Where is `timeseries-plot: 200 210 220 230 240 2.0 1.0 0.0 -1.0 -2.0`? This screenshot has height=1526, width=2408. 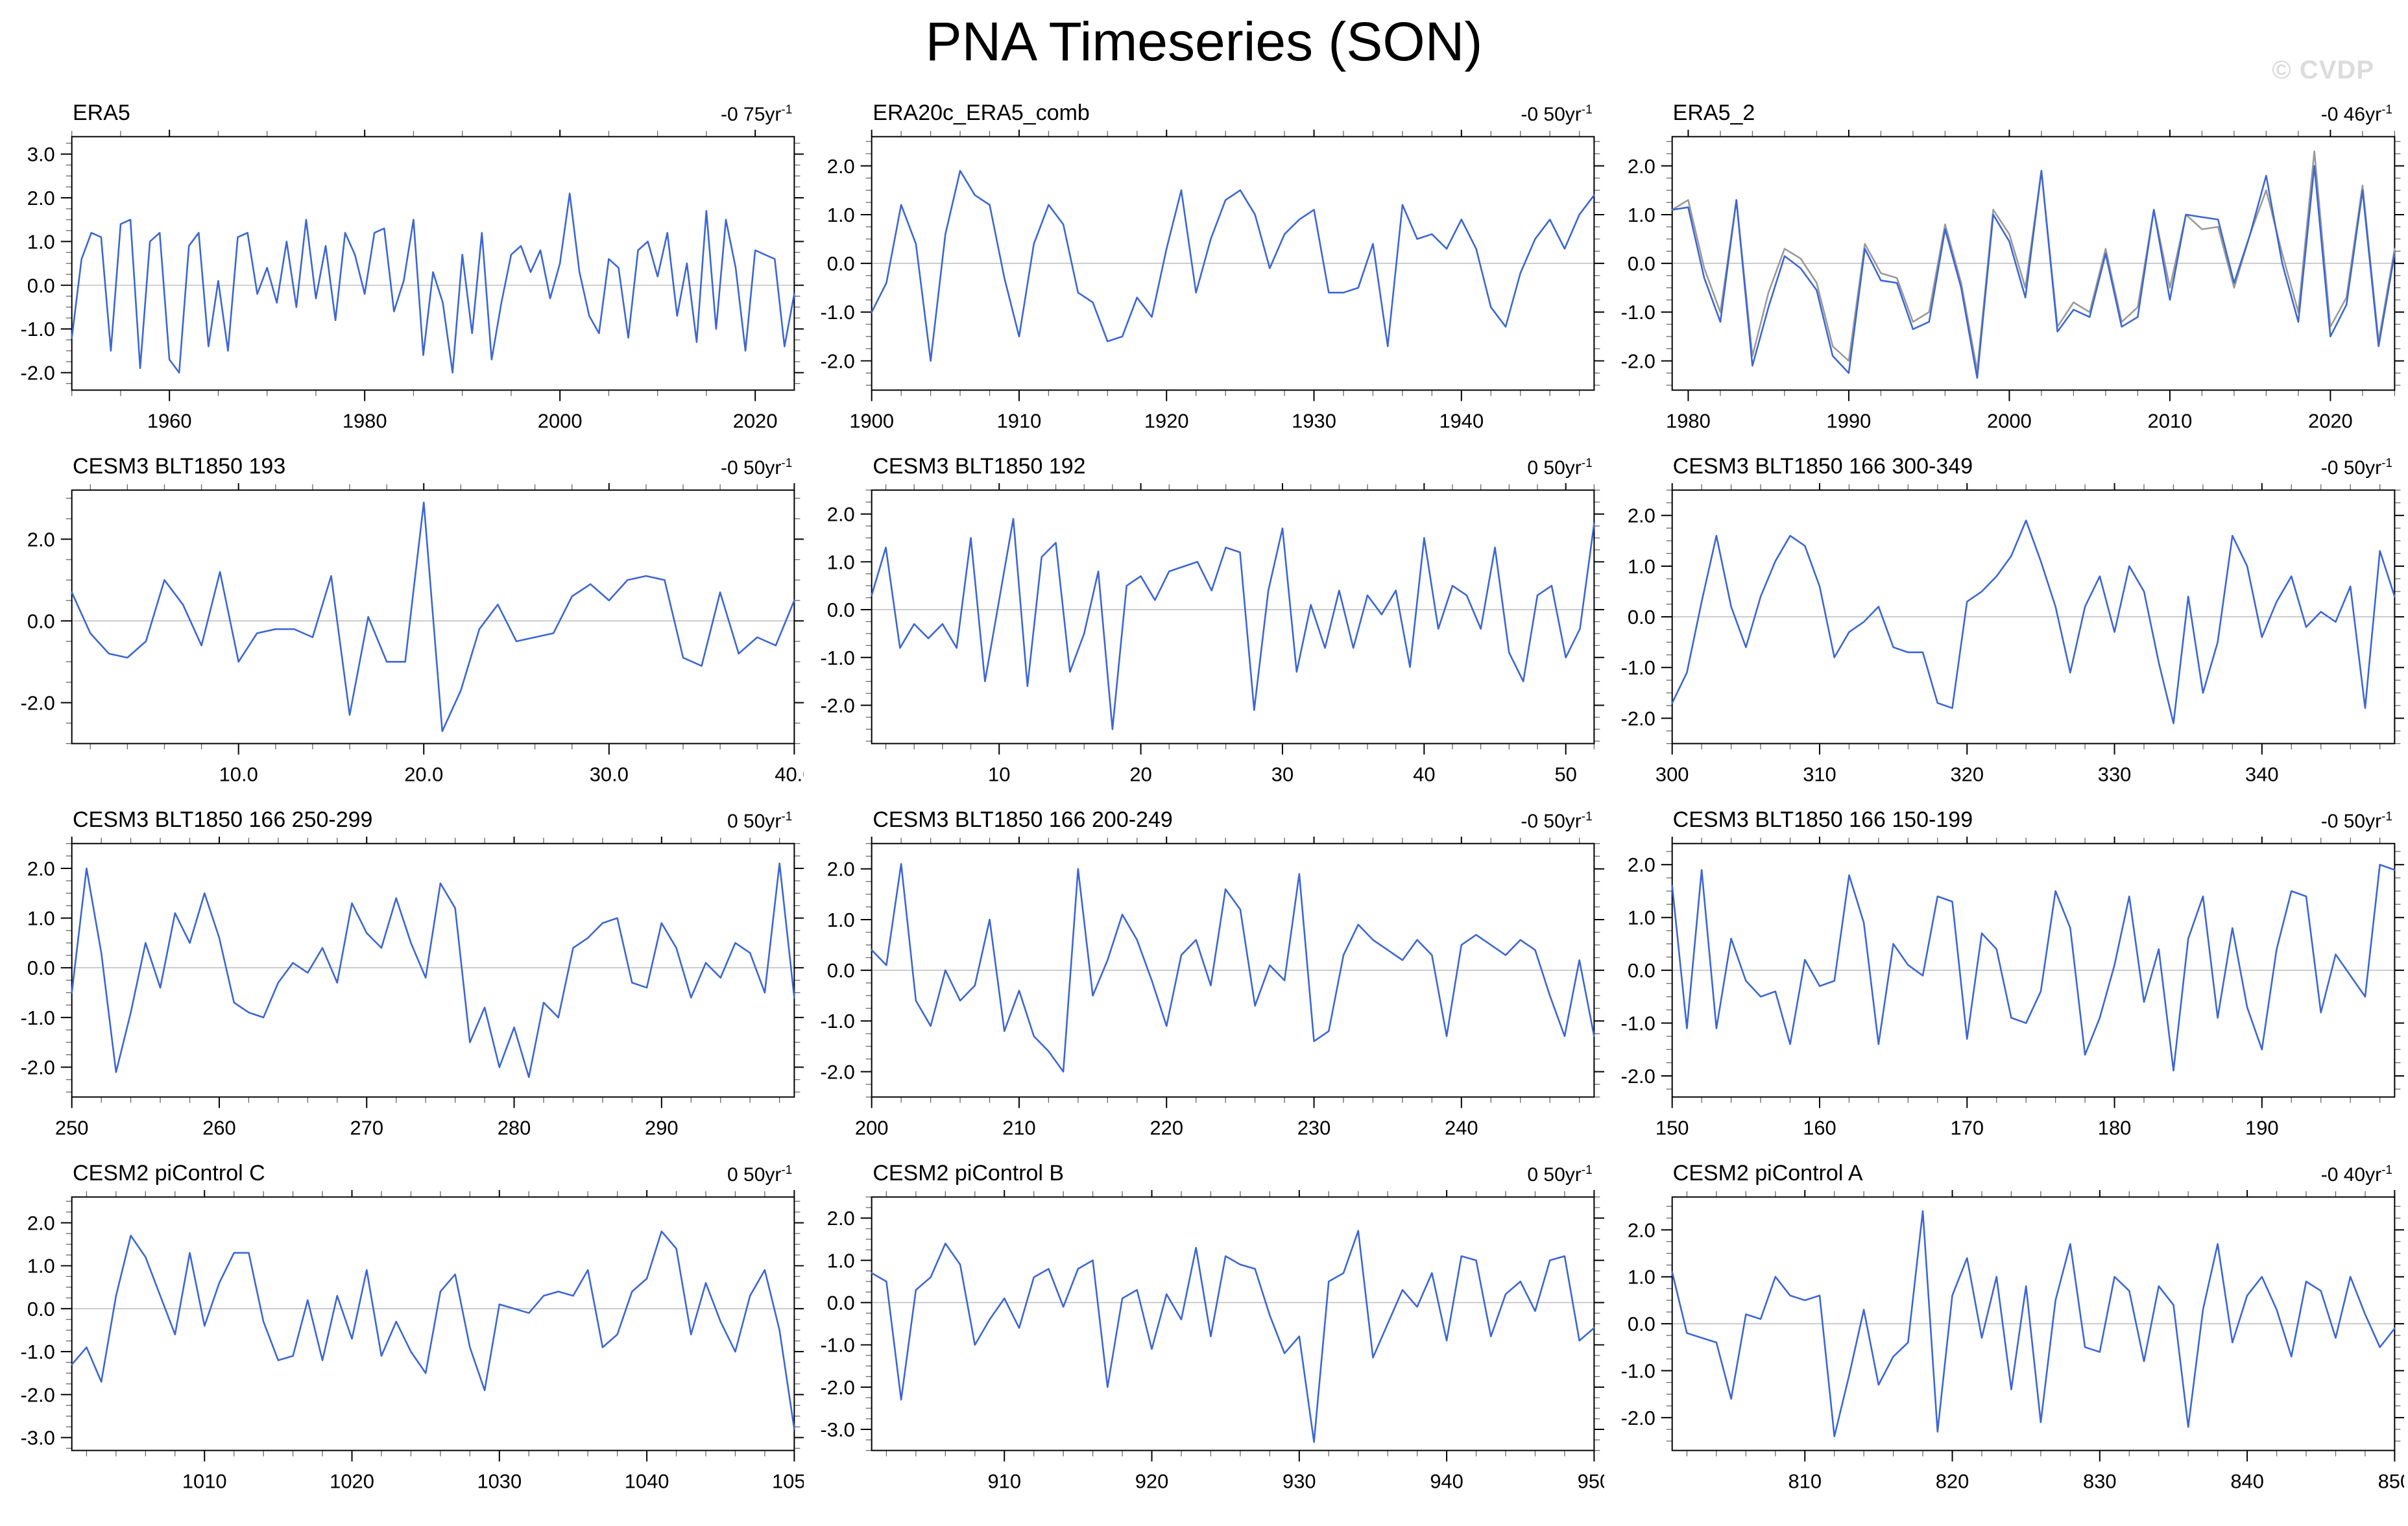 timeseries-plot: 200 210 220 230 240 2.0 1.0 0.0 -1.0 -2.0 is located at coordinates (1212, 988).